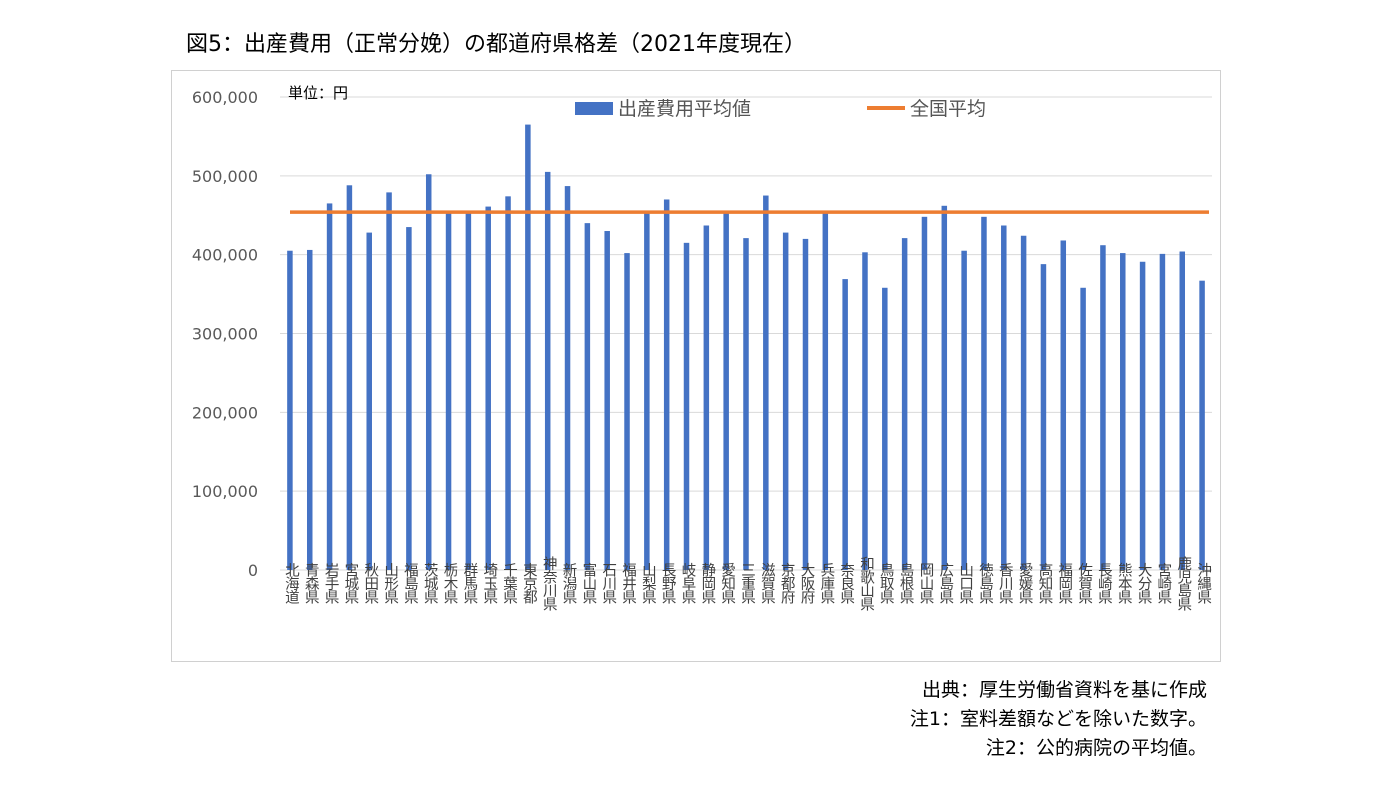  Describe the element at coordinates (1183, 584) in the screenshot. I see `x-tick-label: 鹿児島県` at that location.